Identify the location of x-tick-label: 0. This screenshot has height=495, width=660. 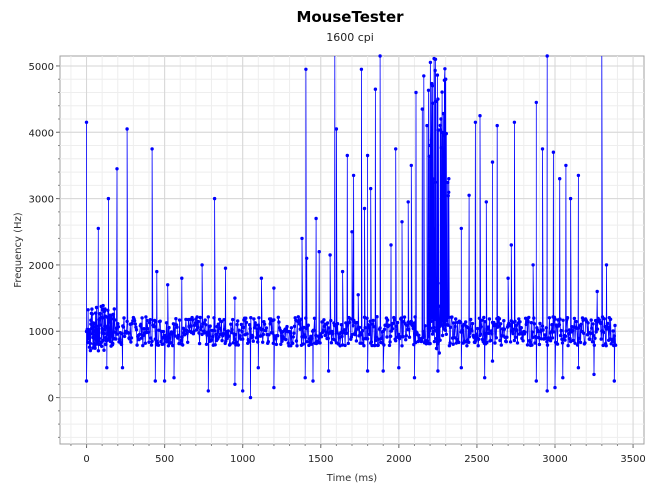
(86, 459).